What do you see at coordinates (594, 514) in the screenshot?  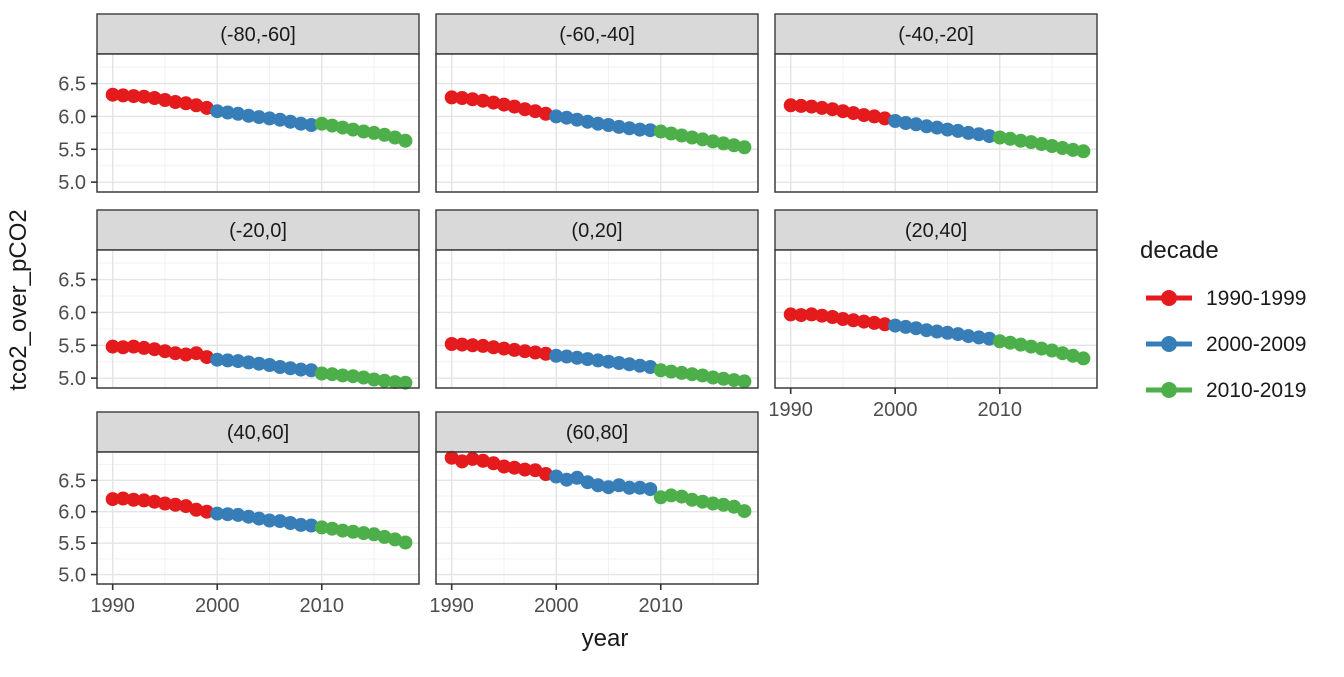 I see `facet-7: (60,80] 1990 2000 2010` at bounding box center [594, 514].